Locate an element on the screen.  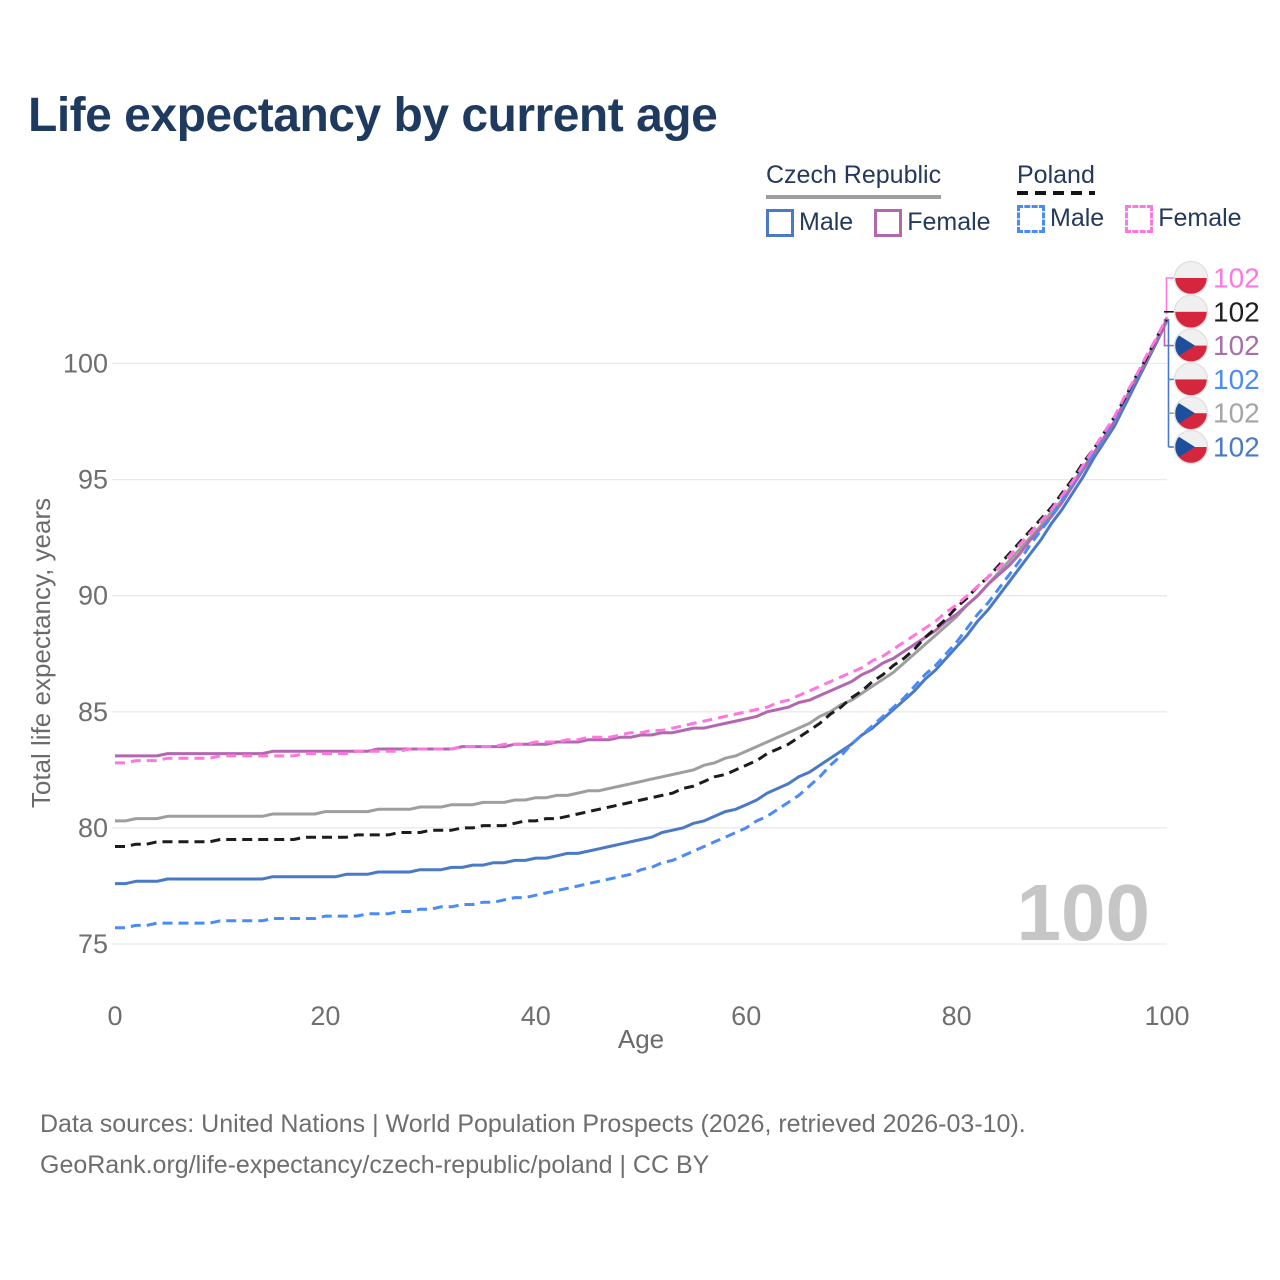
legend-group-czech-republic: Czech Republic Male Female is located at coordinates (889, 199).